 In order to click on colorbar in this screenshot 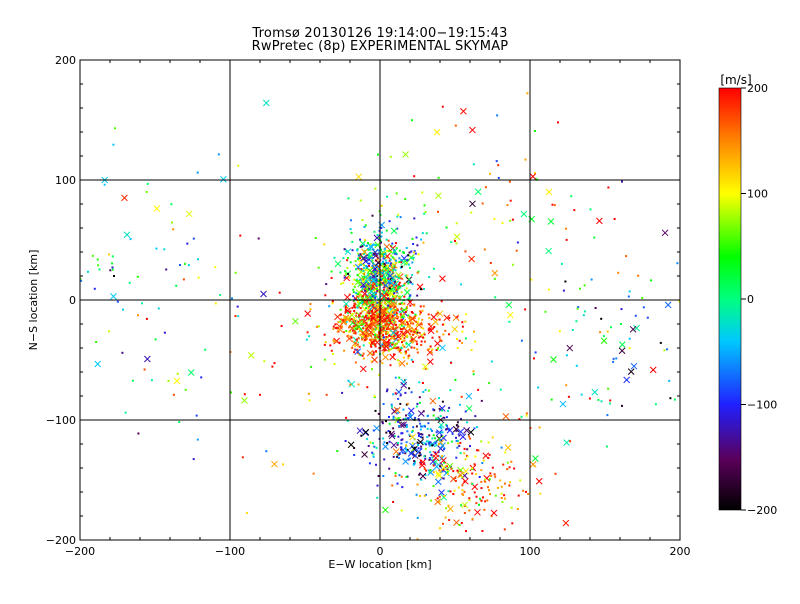, I will do `click(730, 299)`.